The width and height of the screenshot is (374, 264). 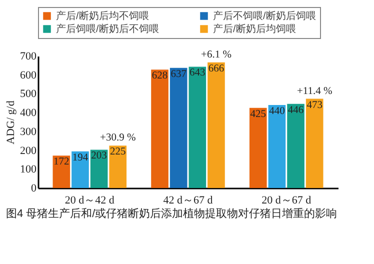 What do you see at coordinates (314, 91) in the screenshot?
I see `annotation: +11.4 %` at bounding box center [314, 91].